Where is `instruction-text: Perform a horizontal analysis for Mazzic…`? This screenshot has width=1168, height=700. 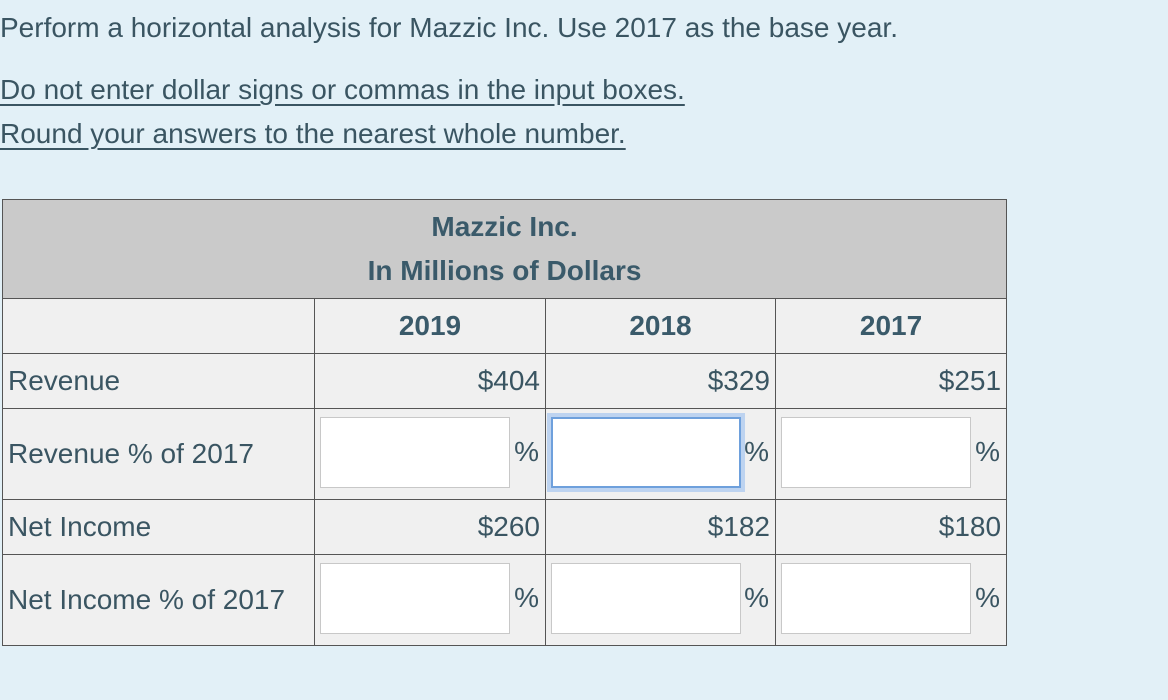 instruction-text: Perform a horizontal analysis for Mazzic… is located at coordinates (449, 27).